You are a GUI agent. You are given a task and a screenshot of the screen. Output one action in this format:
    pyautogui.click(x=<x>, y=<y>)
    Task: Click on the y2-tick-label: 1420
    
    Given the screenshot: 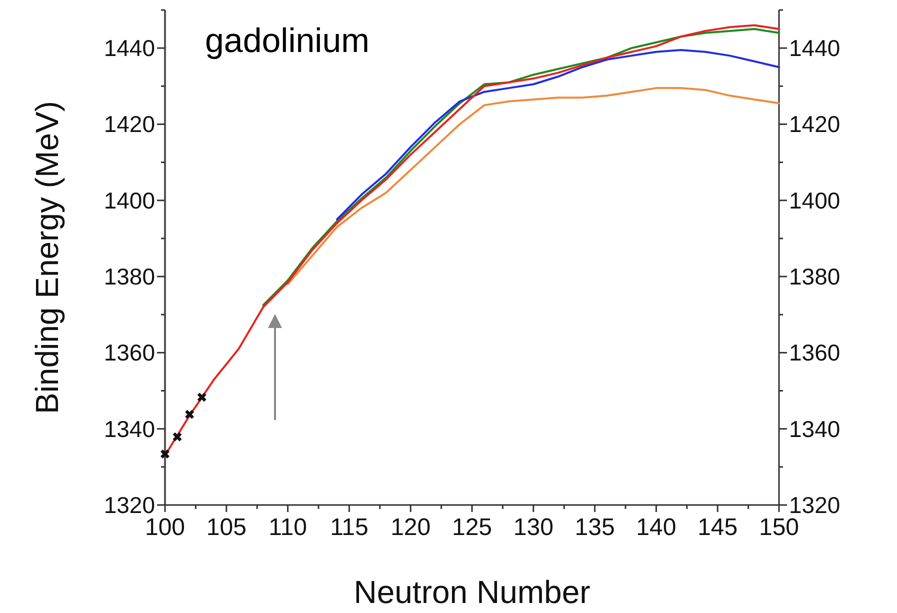 What is the action you would take?
    pyautogui.click(x=814, y=124)
    